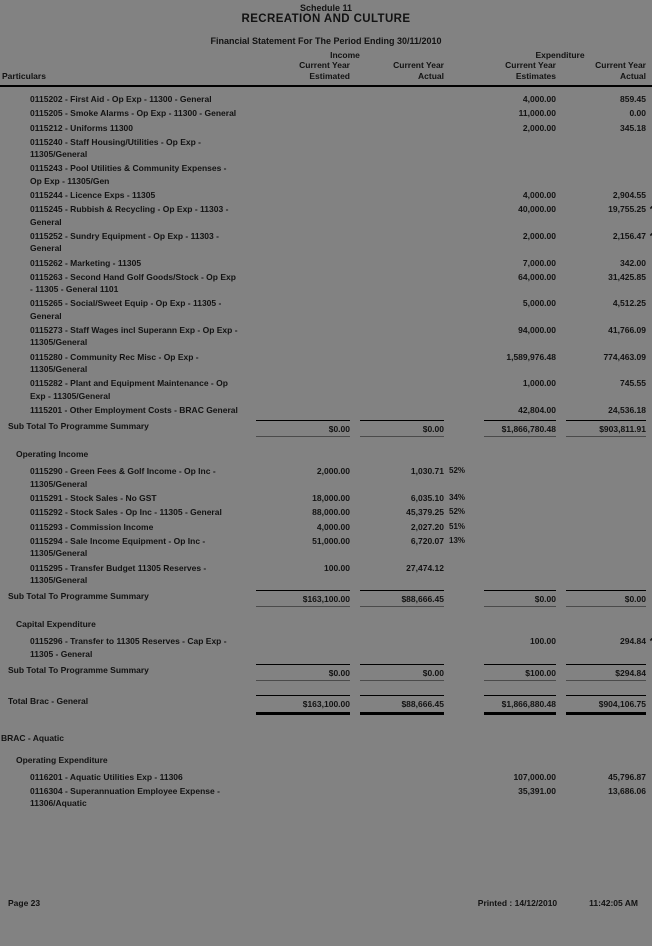  Describe the element at coordinates (331, 540) in the screenshot. I see `income-estimated-value: 51,000.00` at that location.